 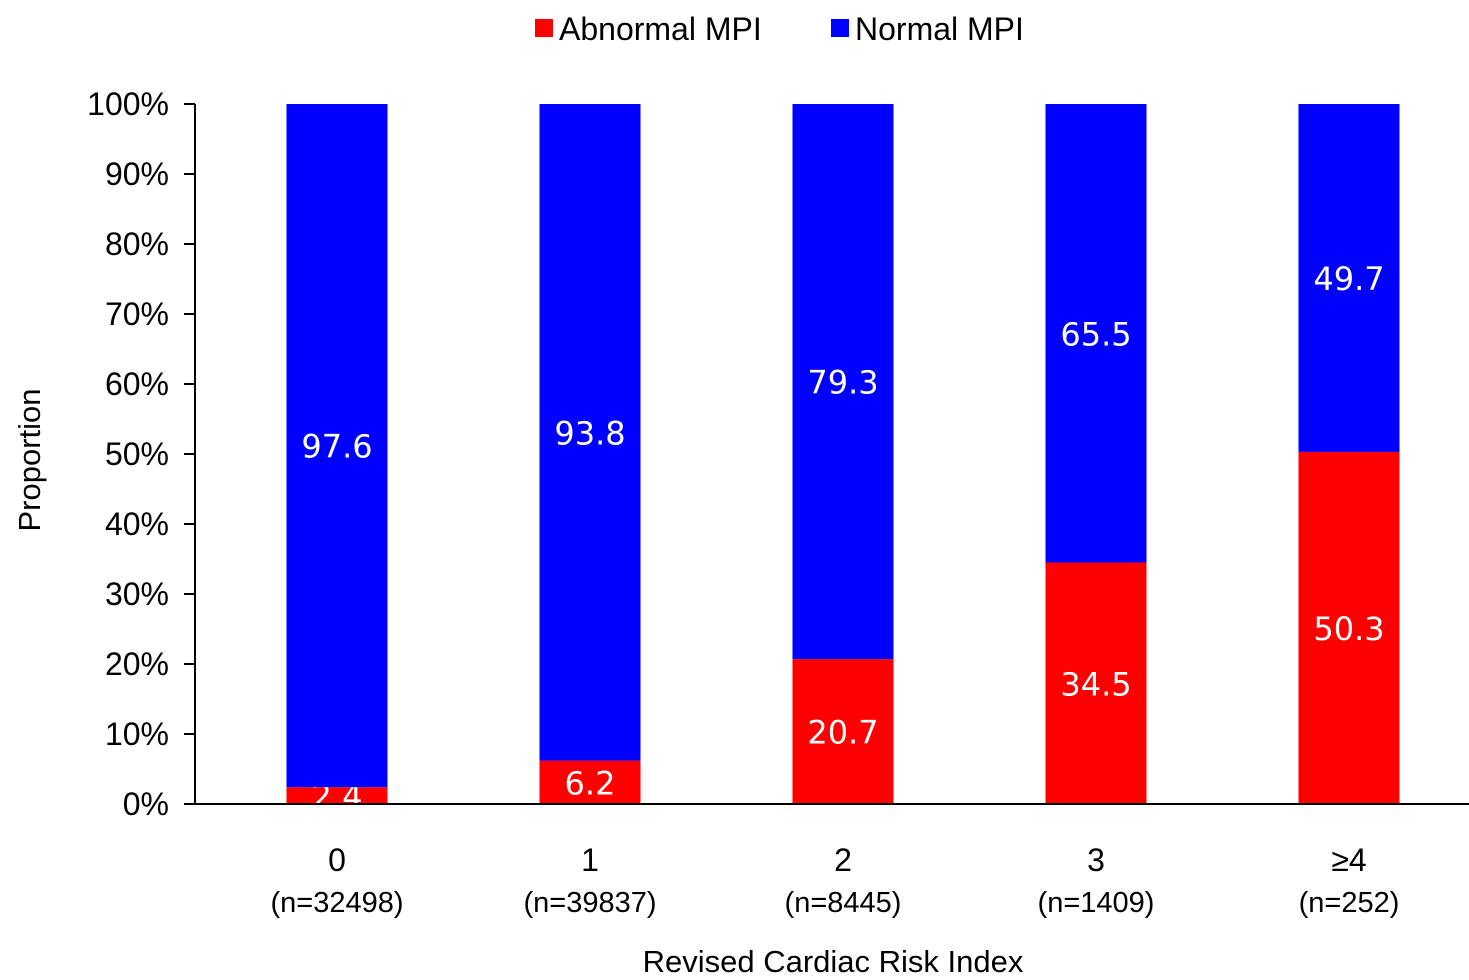 I want to click on data-label: 34.5, so click(x=1095, y=684).